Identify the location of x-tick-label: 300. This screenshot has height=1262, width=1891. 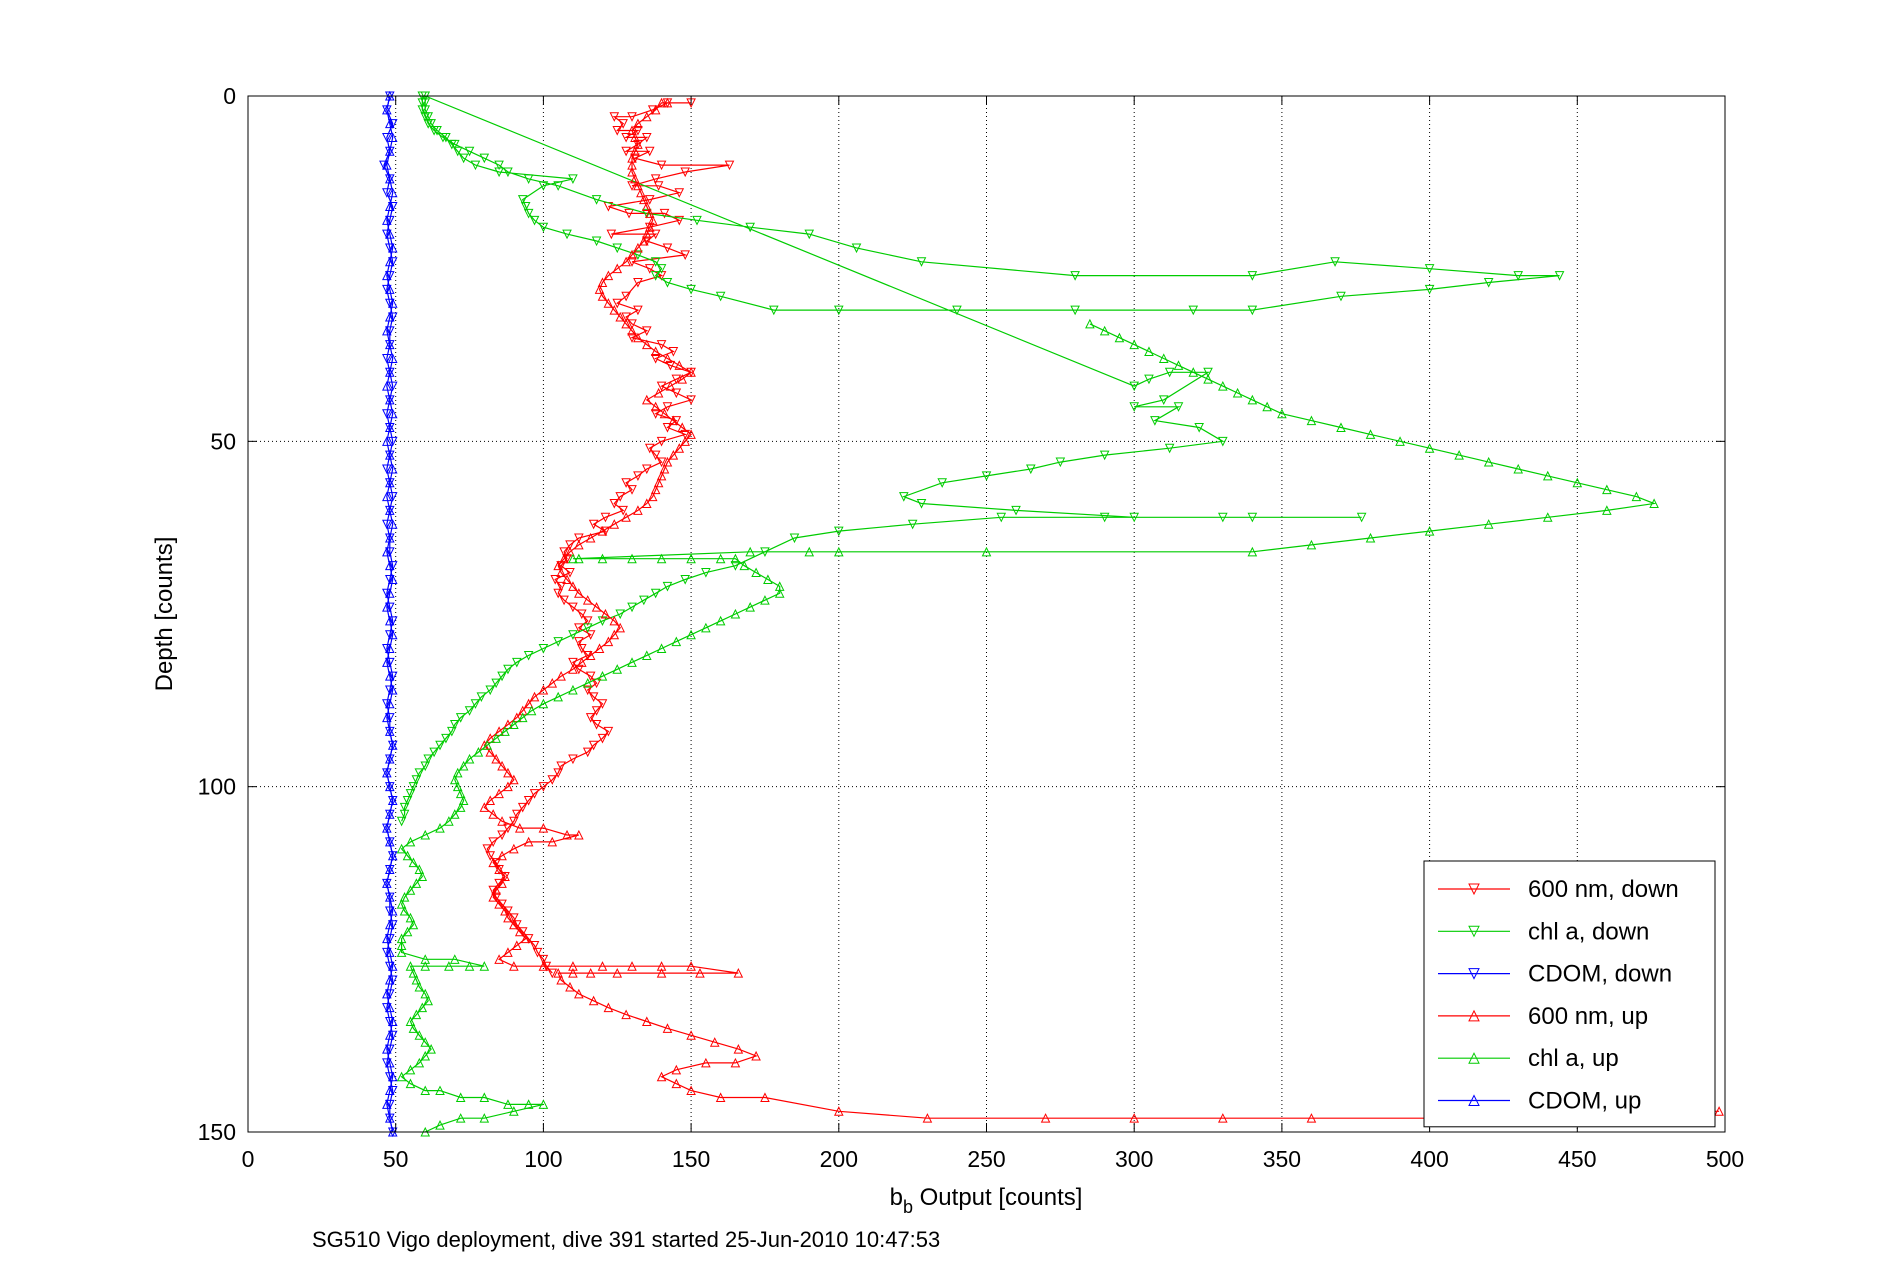
(1134, 1159).